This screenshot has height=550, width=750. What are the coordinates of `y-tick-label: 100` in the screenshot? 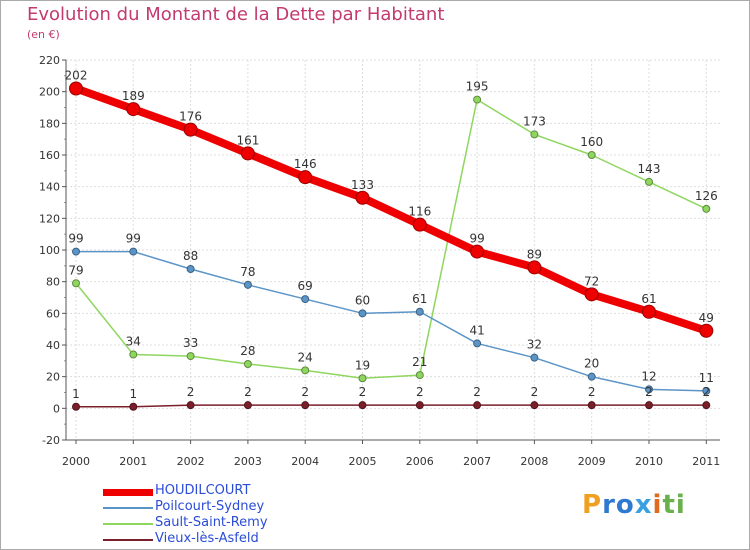 It's located at (49, 250).